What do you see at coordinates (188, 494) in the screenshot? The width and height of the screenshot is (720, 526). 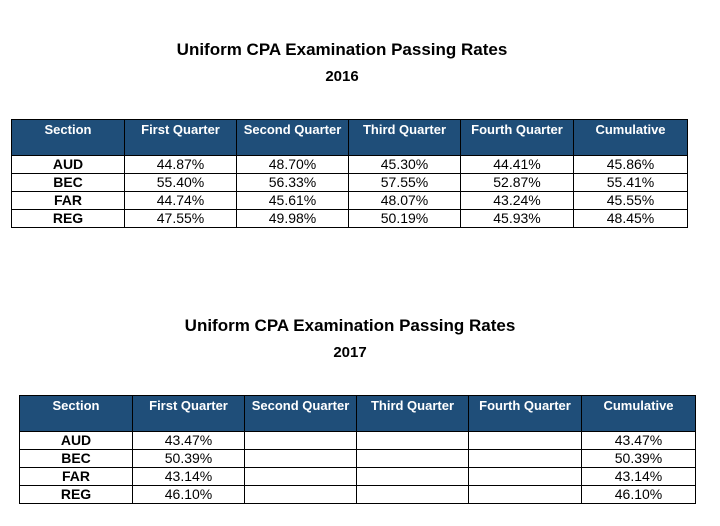 I see `rate-cell: 46.10%` at bounding box center [188, 494].